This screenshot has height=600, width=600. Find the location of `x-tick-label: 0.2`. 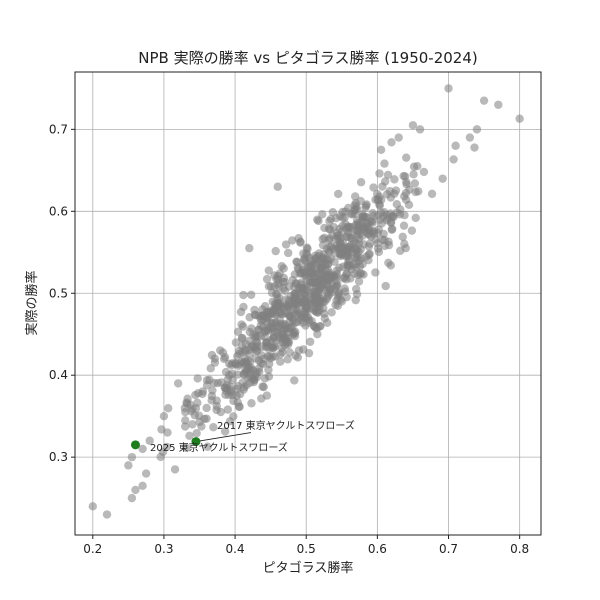

x-tick-label: 0.2 is located at coordinates (92, 549).